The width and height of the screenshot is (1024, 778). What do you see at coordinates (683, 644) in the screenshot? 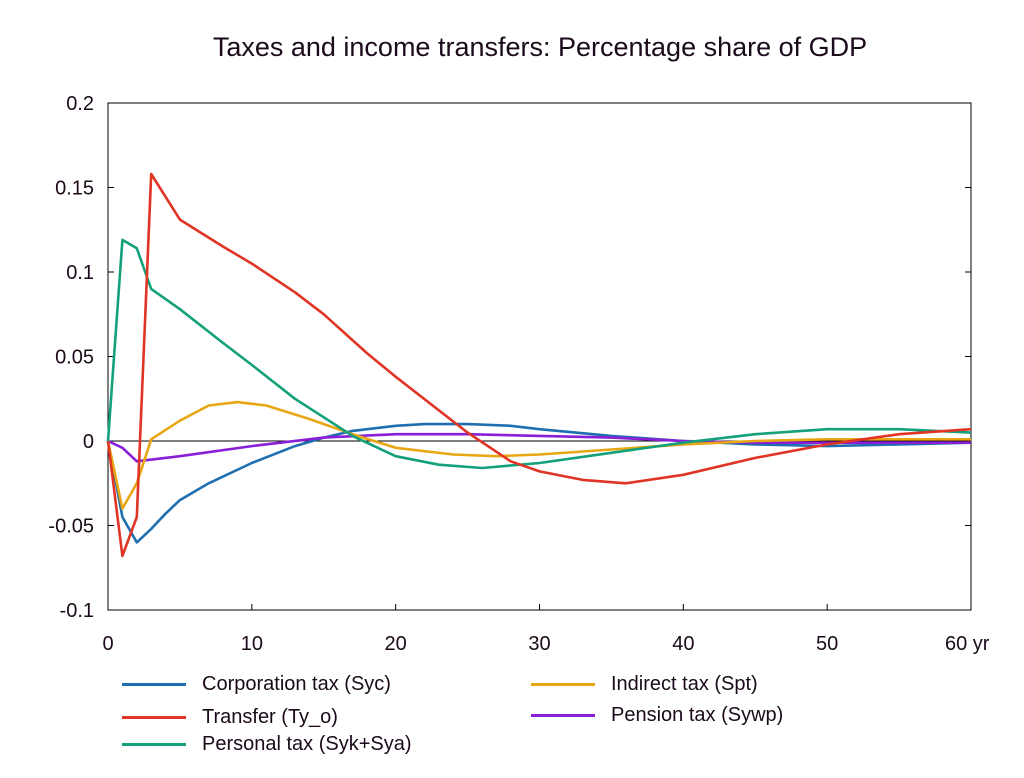
I see `x-tick-label: 40` at bounding box center [683, 644].